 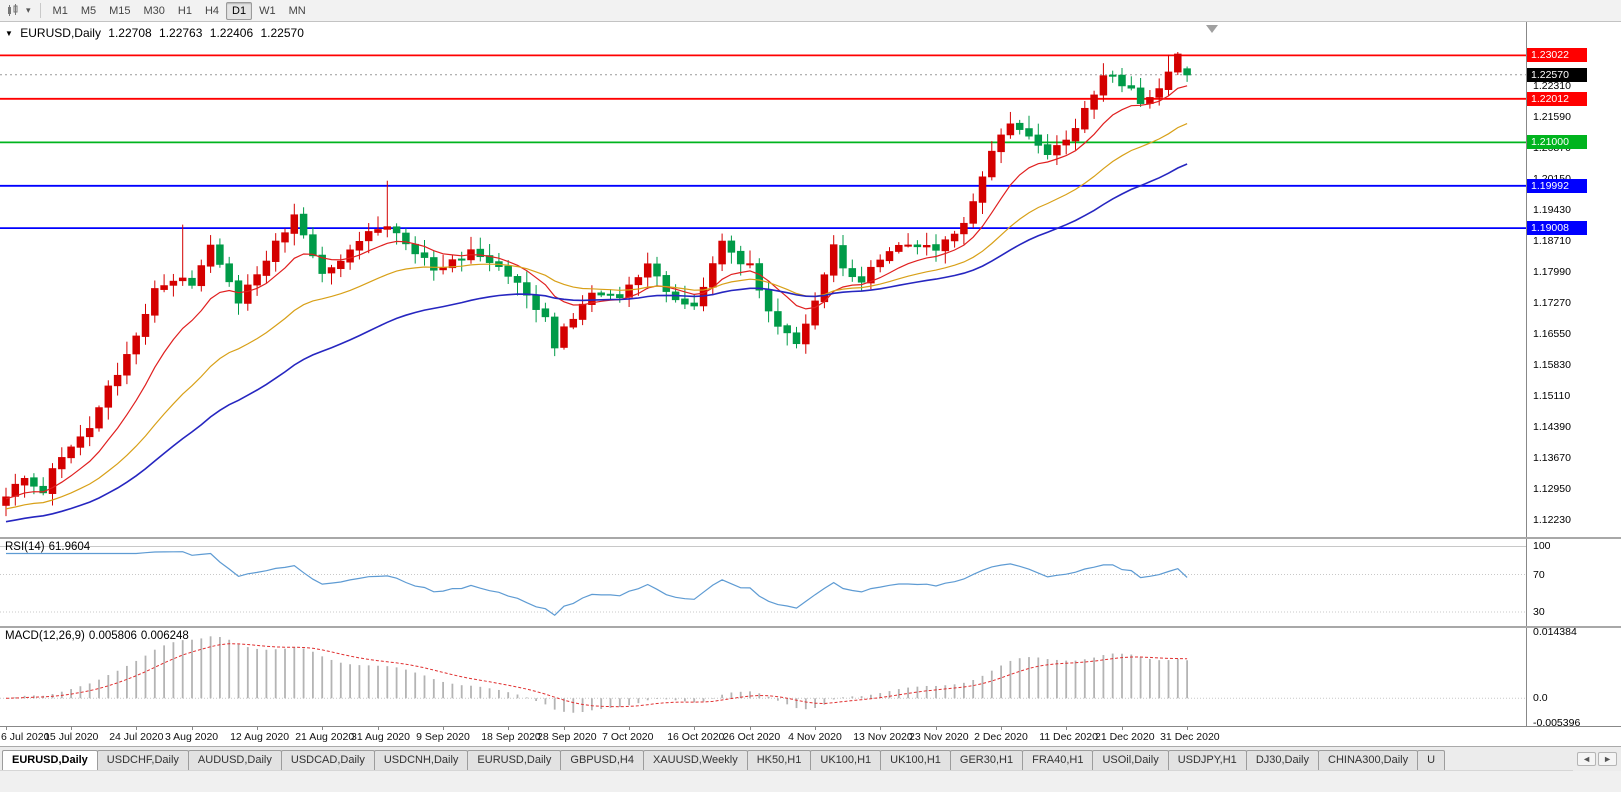 I want to click on chart-tab-9: UK100,H1, so click(x=846, y=760).